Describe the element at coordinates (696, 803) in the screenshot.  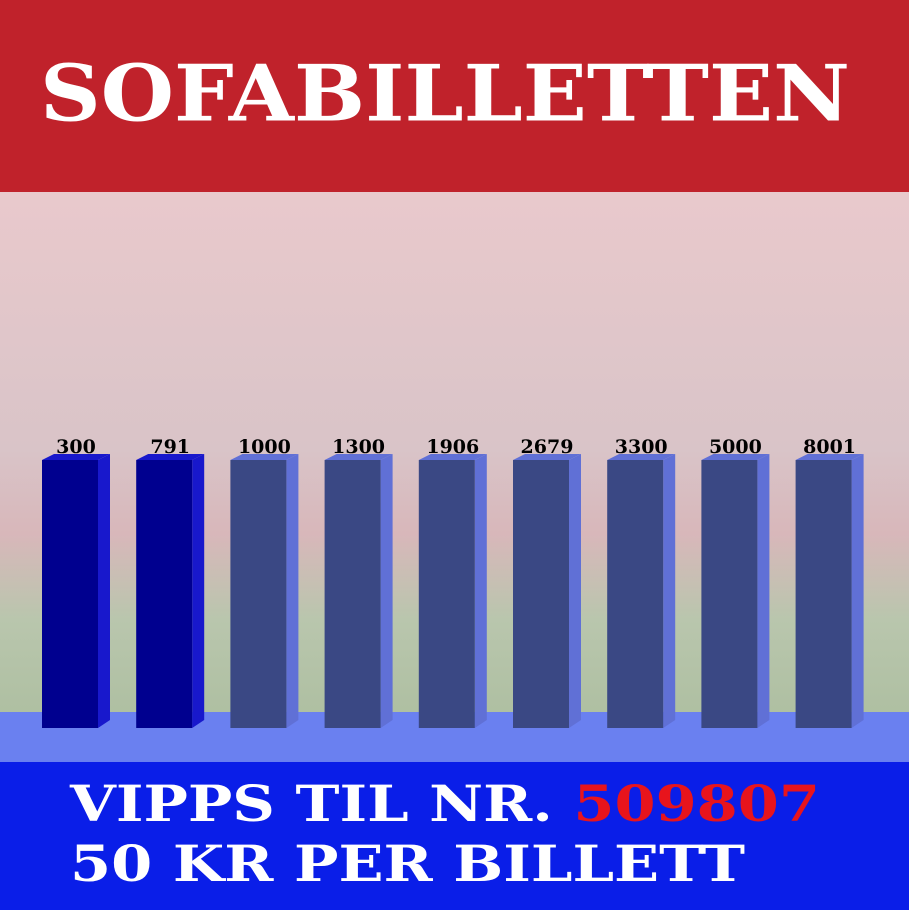
I see `vipps-number: 509807` at that location.